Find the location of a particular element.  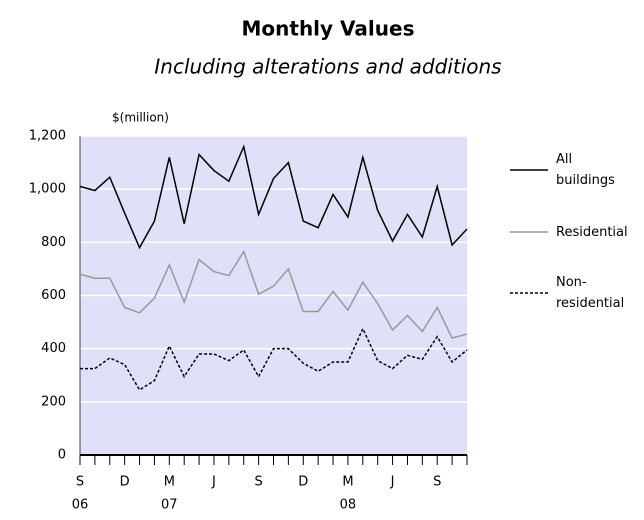

y-tick-label: 1,000 is located at coordinates (47, 189).